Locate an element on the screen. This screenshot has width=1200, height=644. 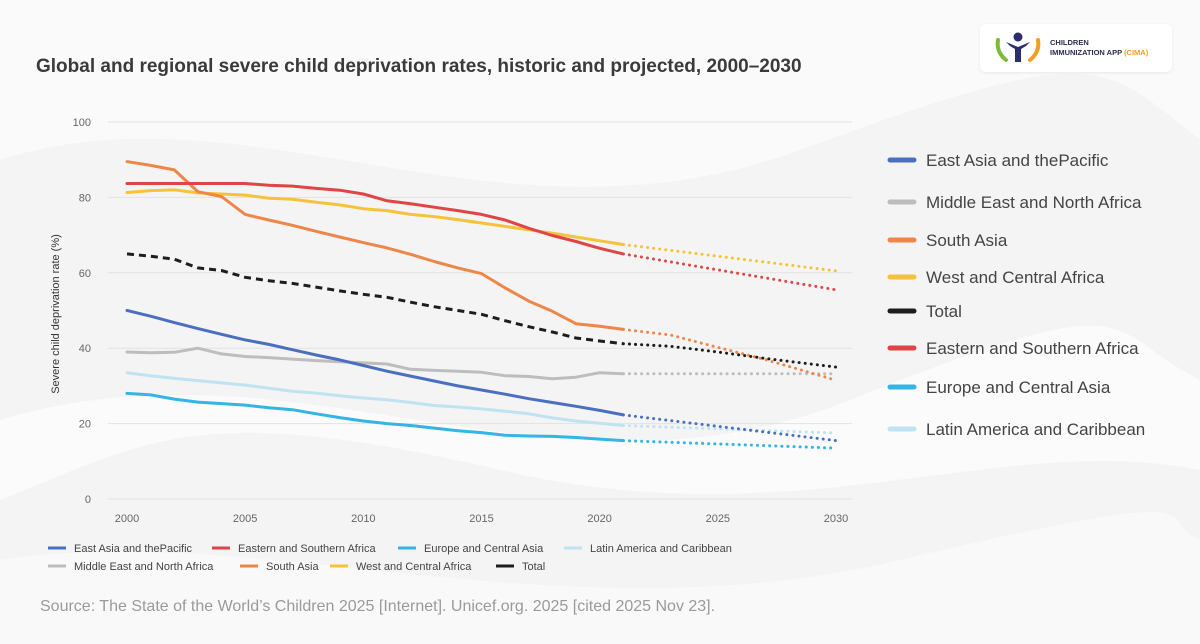
series-latin-america-and-caribbean is located at coordinates (481, 403).